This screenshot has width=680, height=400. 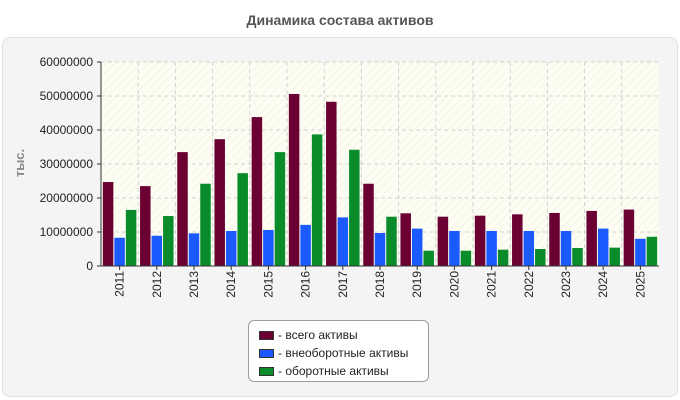 What do you see at coordinates (591, 238) in the screenshot?
I see `bar-1-2024` at bounding box center [591, 238].